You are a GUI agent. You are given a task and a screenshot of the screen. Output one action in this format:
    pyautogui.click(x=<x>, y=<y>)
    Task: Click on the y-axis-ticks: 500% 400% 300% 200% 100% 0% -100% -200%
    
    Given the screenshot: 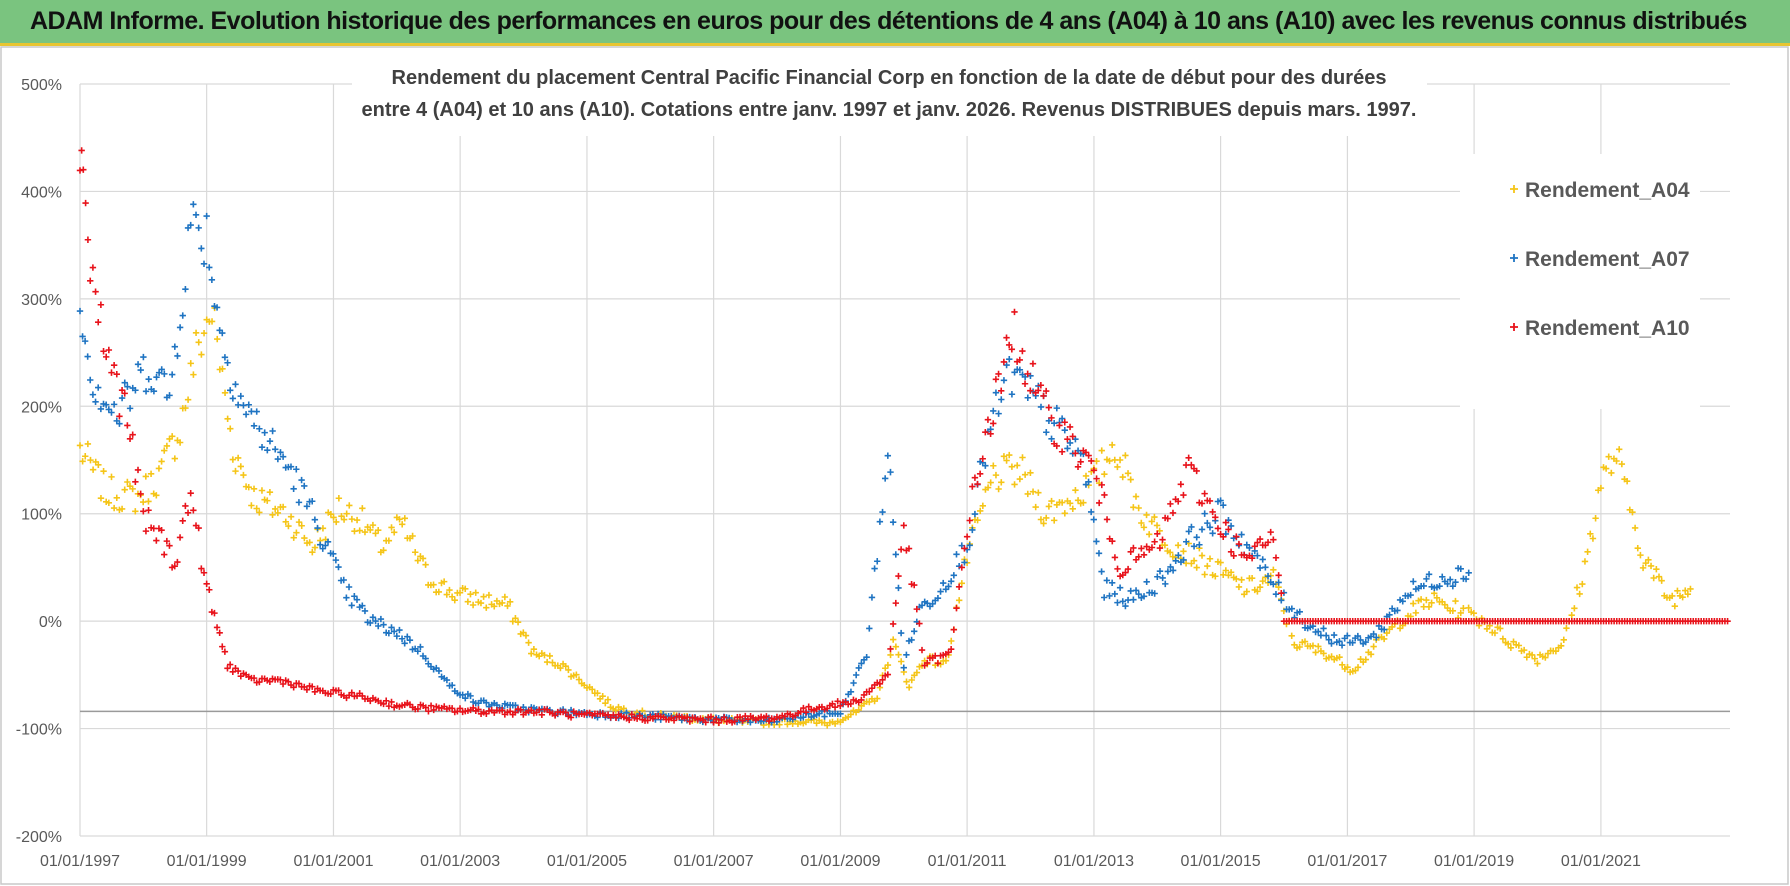 What is the action you would take?
    pyautogui.click(x=39, y=461)
    